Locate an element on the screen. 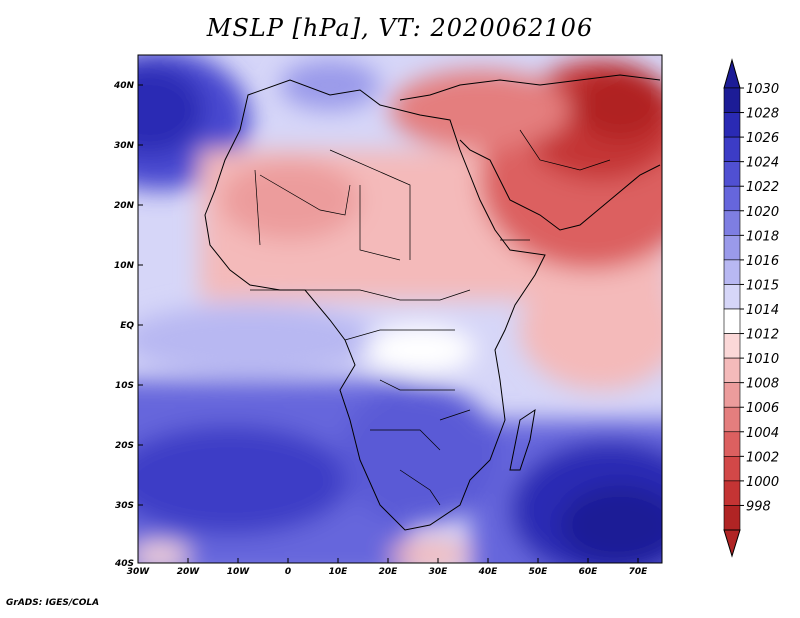  y-axis: 40N 30N 20N 10N EQ 10S 20S 30S 40S is located at coordinates (128, 325).